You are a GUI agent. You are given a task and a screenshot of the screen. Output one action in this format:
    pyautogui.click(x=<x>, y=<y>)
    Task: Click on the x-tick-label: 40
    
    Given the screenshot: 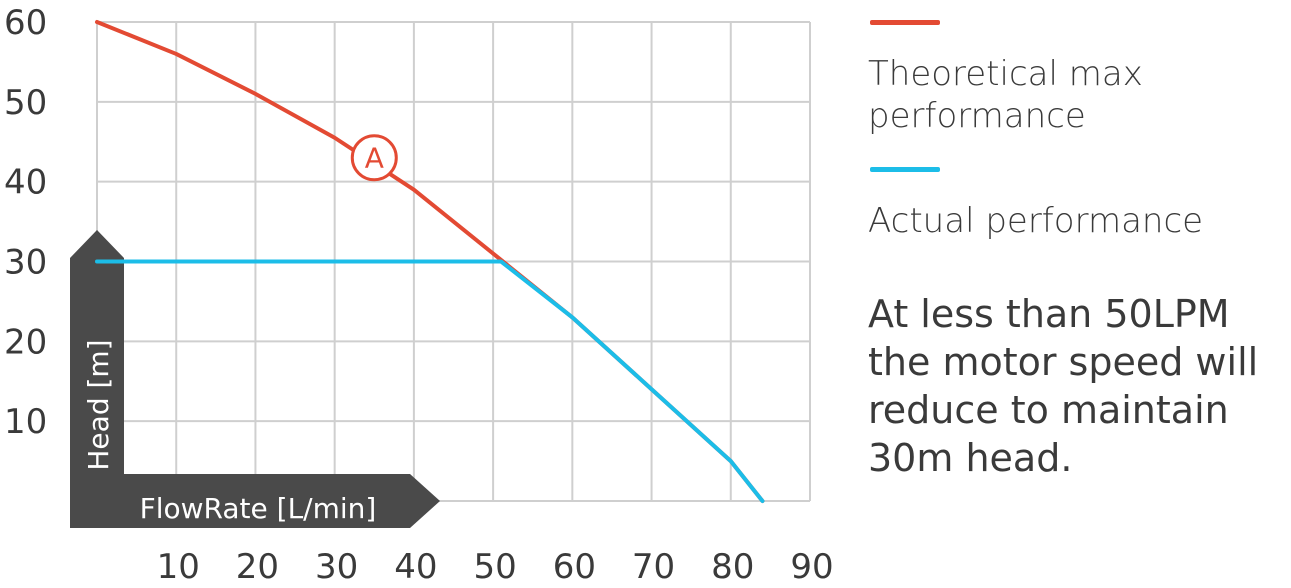 What is the action you would take?
    pyautogui.click(x=415, y=567)
    